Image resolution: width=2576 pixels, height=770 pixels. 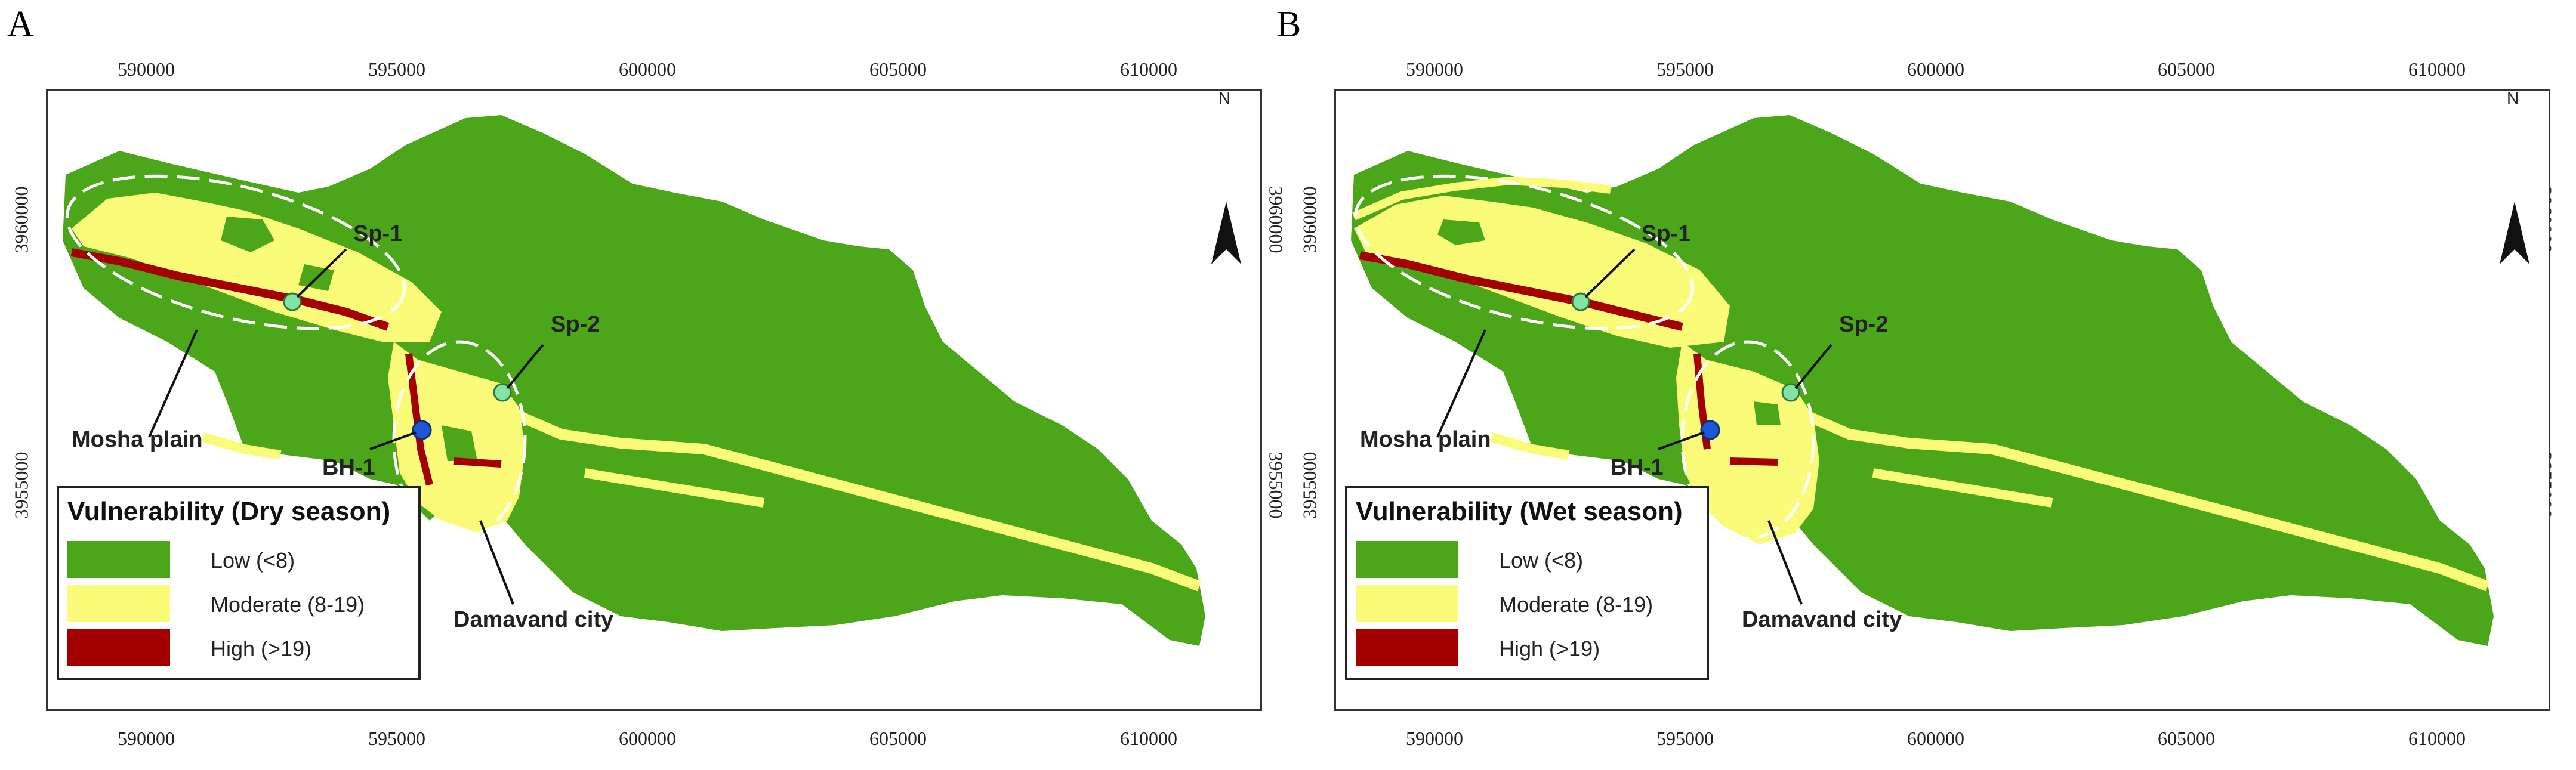 What do you see at coordinates (1481, 199) in the screenshot?
I see `stream-line` at bounding box center [1481, 199].